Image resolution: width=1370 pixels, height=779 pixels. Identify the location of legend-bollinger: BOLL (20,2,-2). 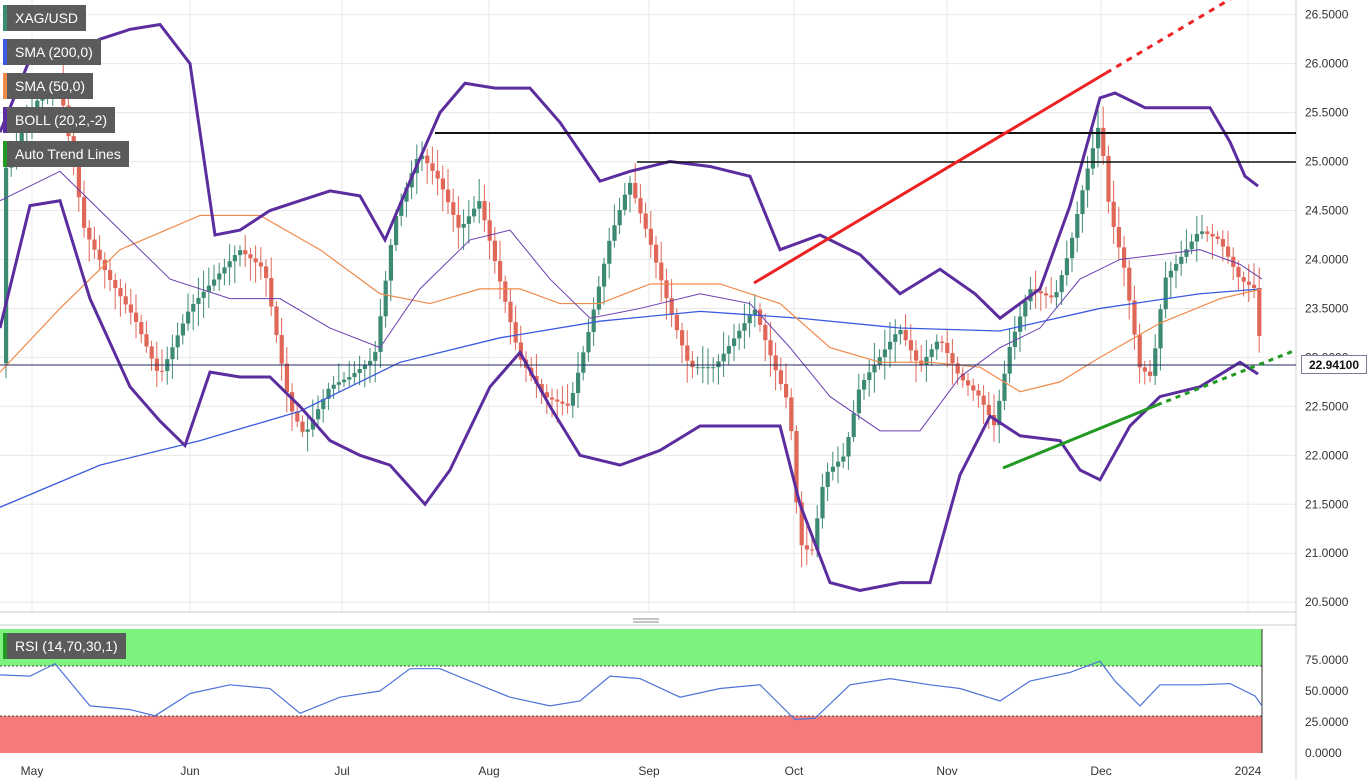
(59, 120).